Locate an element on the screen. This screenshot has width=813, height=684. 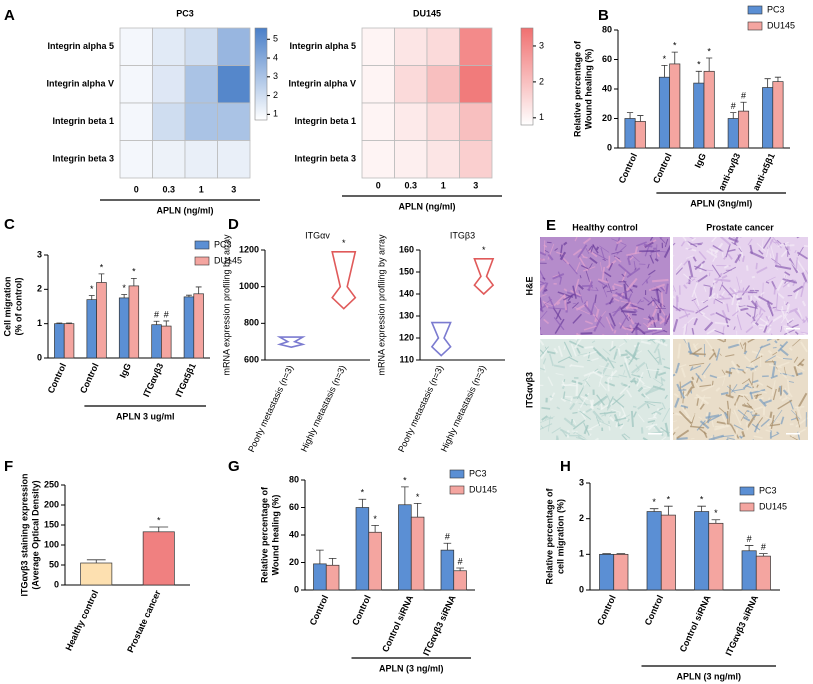
x-tick-label: 3 is located at coordinates (233, 189).